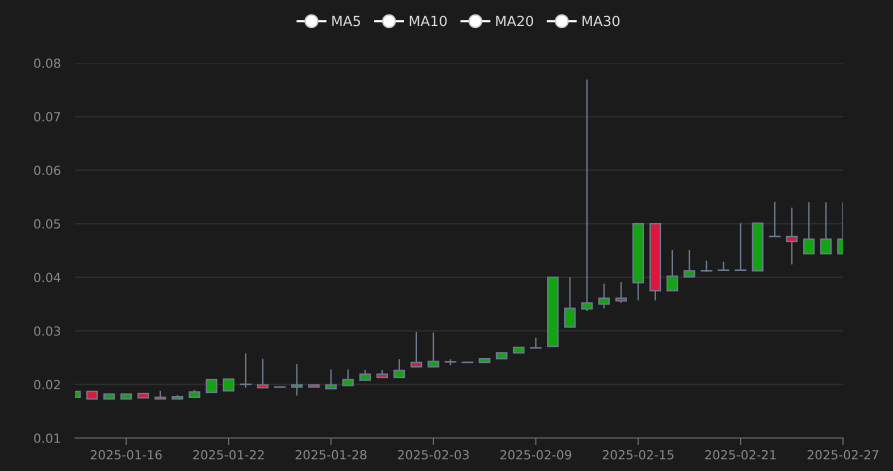 The image size is (893, 471). What do you see at coordinates (47, 385) in the screenshot?
I see `y-tick-label: 0.02` at bounding box center [47, 385].